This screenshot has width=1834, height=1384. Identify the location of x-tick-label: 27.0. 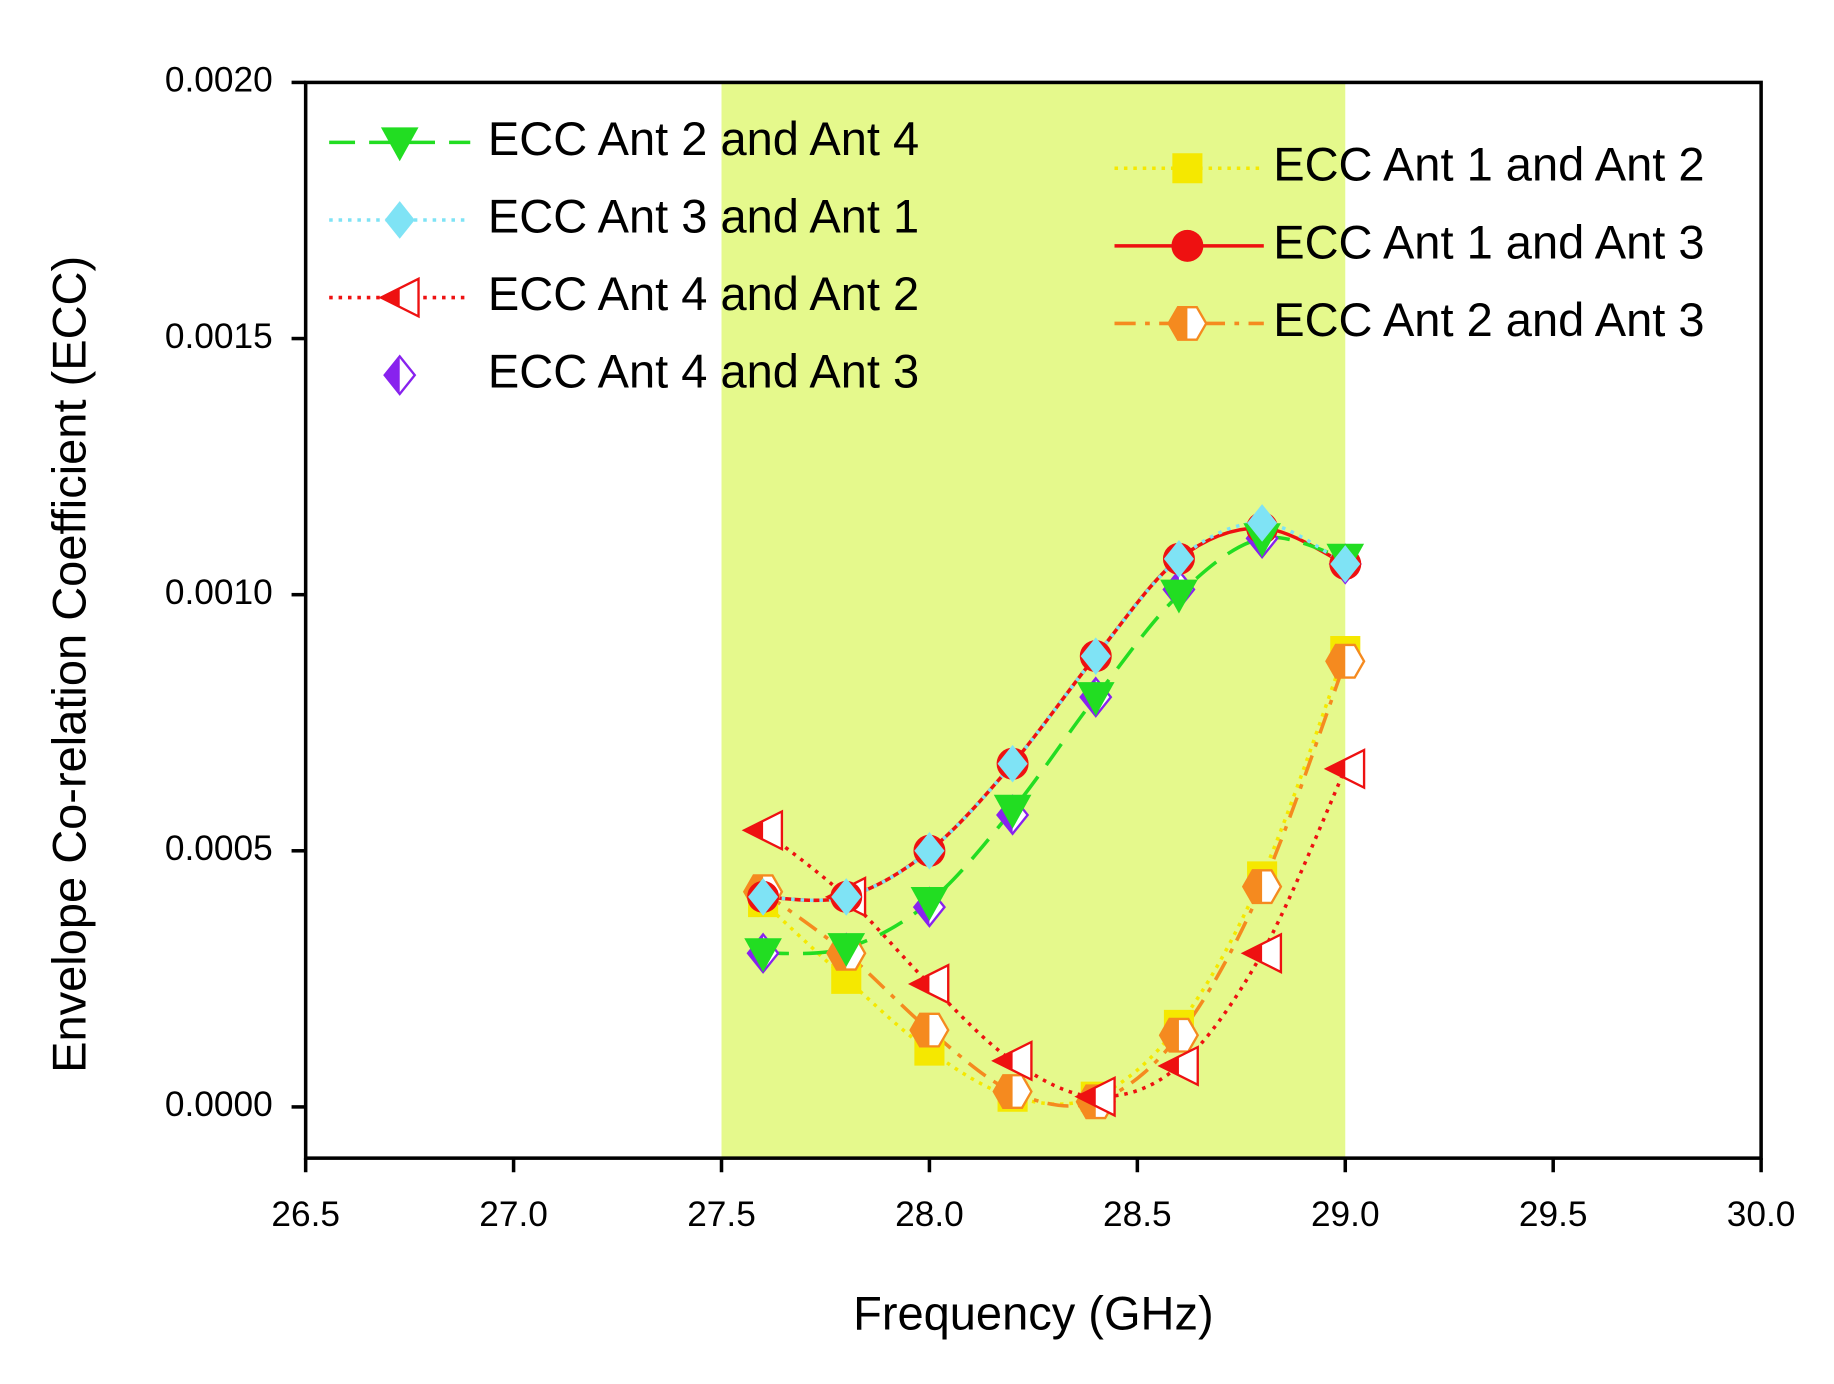
(513, 1214).